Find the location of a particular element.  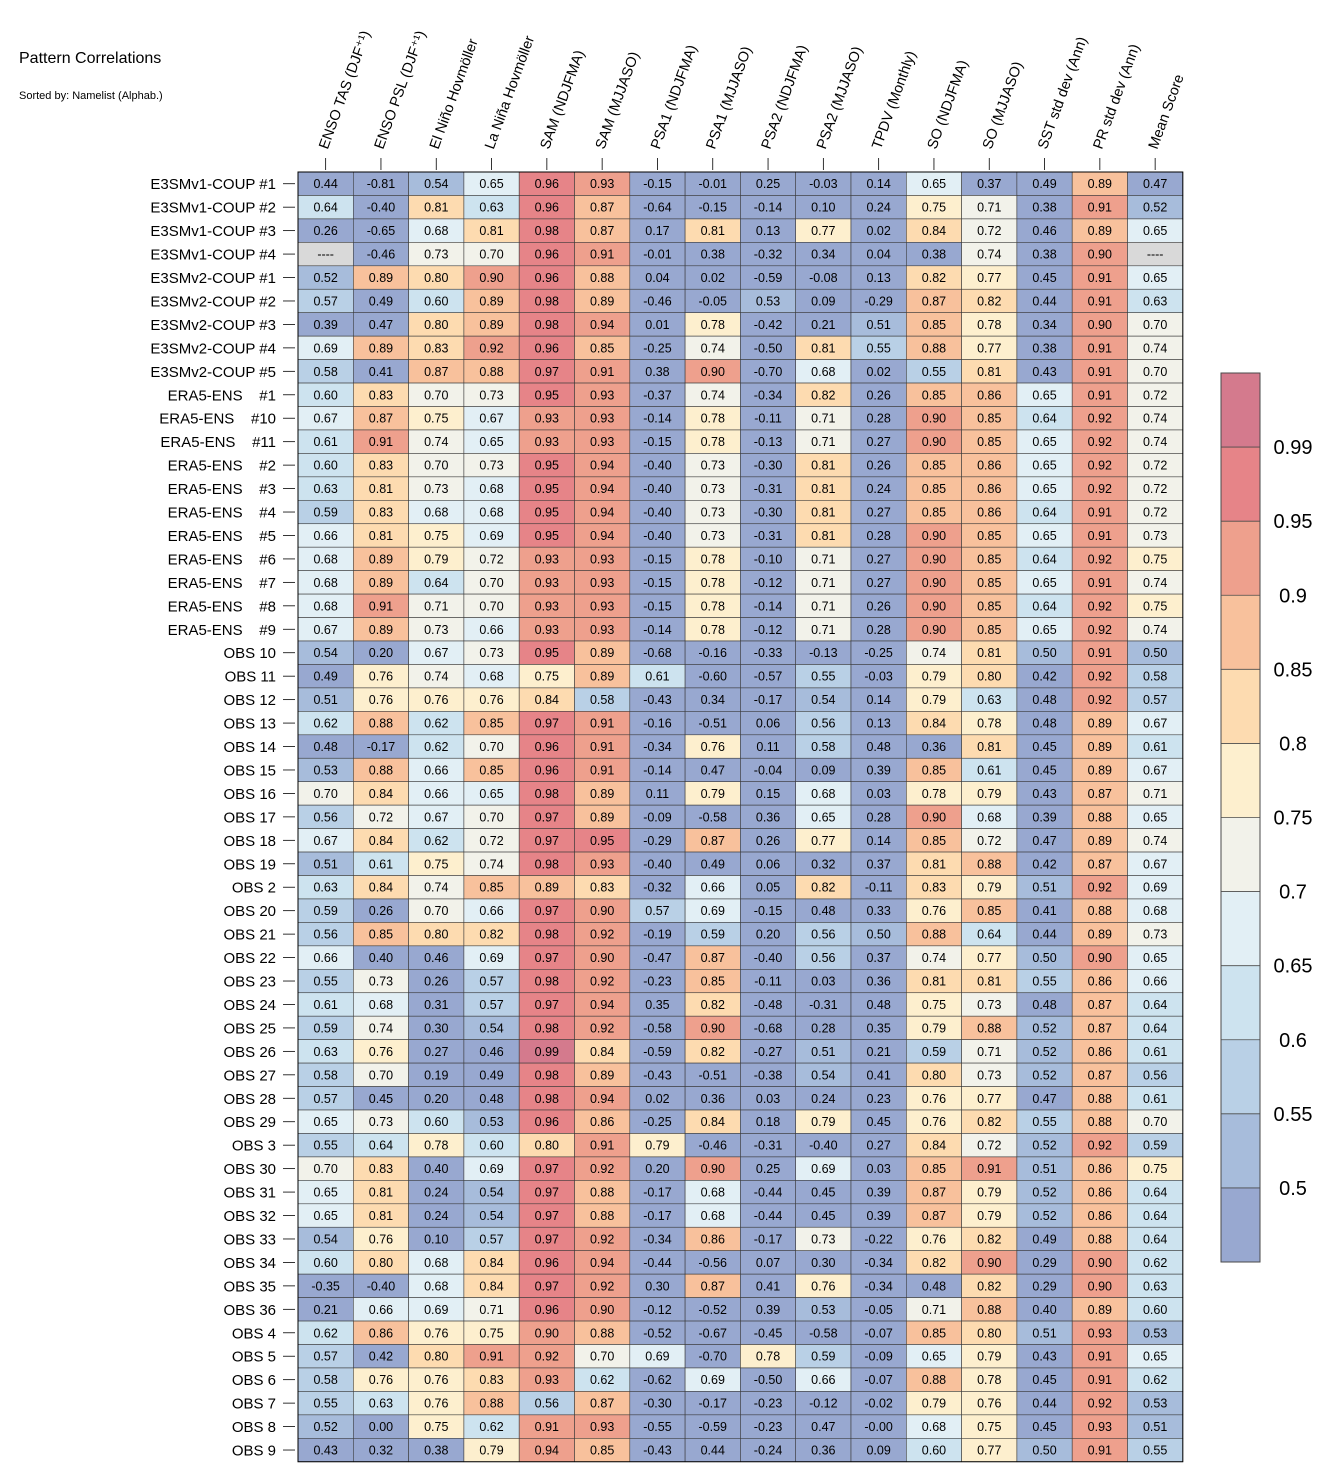

cell-value-label: 0.01 is located at coordinates (657, 325).